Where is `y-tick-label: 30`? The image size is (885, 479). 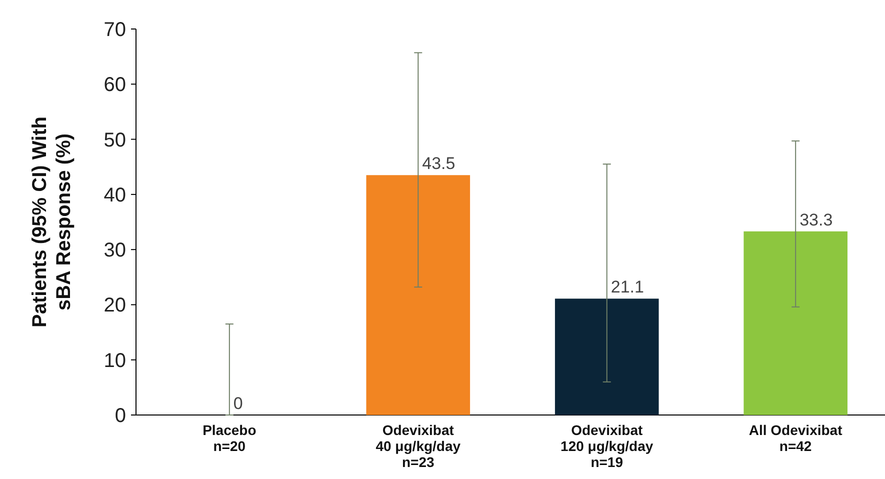
y-tick-label: 30 is located at coordinates (115, 251).